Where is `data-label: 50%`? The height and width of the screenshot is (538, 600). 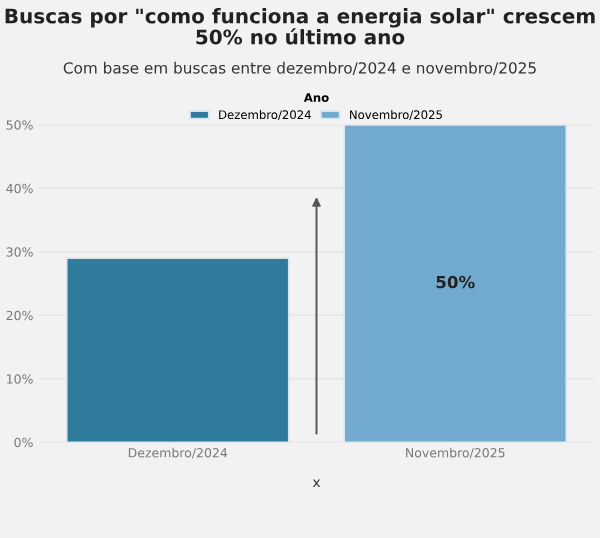
data-label: 50% is located at coordinates (455, 282).